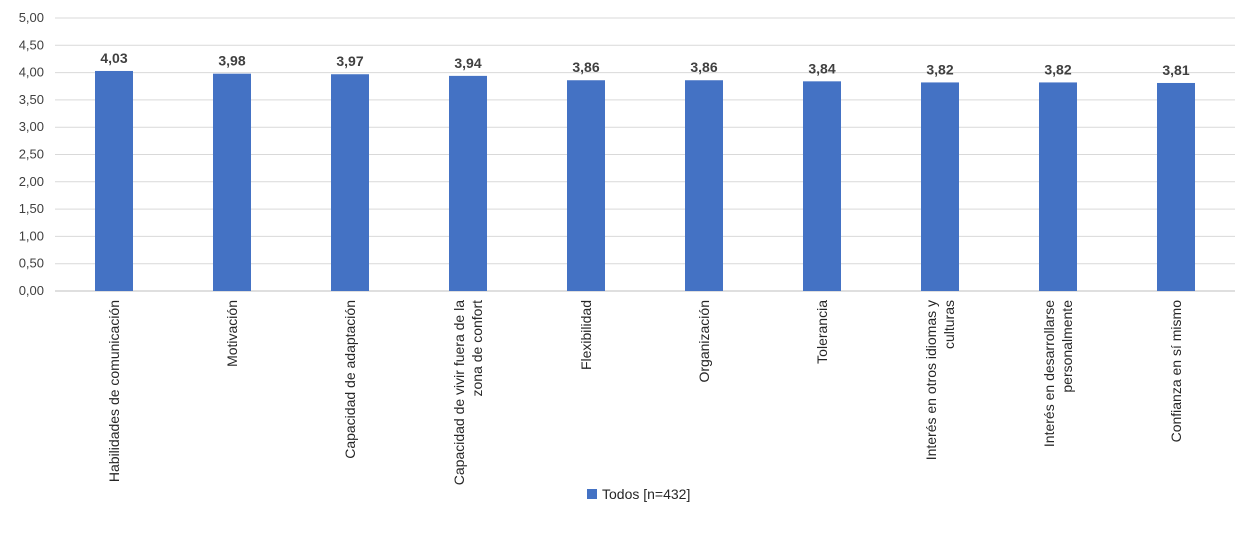 The height and width of the screenshot is (534, 1250). I want to click on data-label: 3,97, so click(349, 61).